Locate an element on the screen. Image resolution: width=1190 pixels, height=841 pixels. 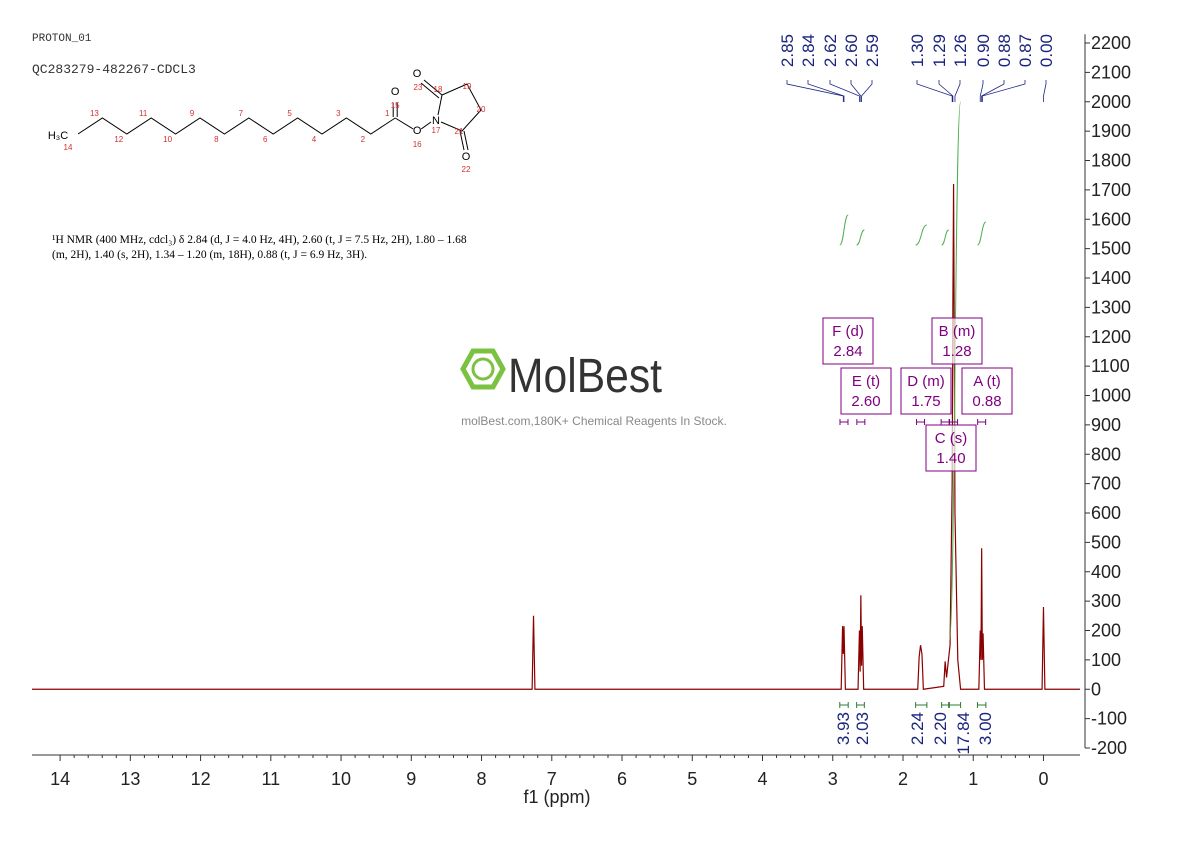
peak-label: 2.59 is located at coordinates (872, 50).